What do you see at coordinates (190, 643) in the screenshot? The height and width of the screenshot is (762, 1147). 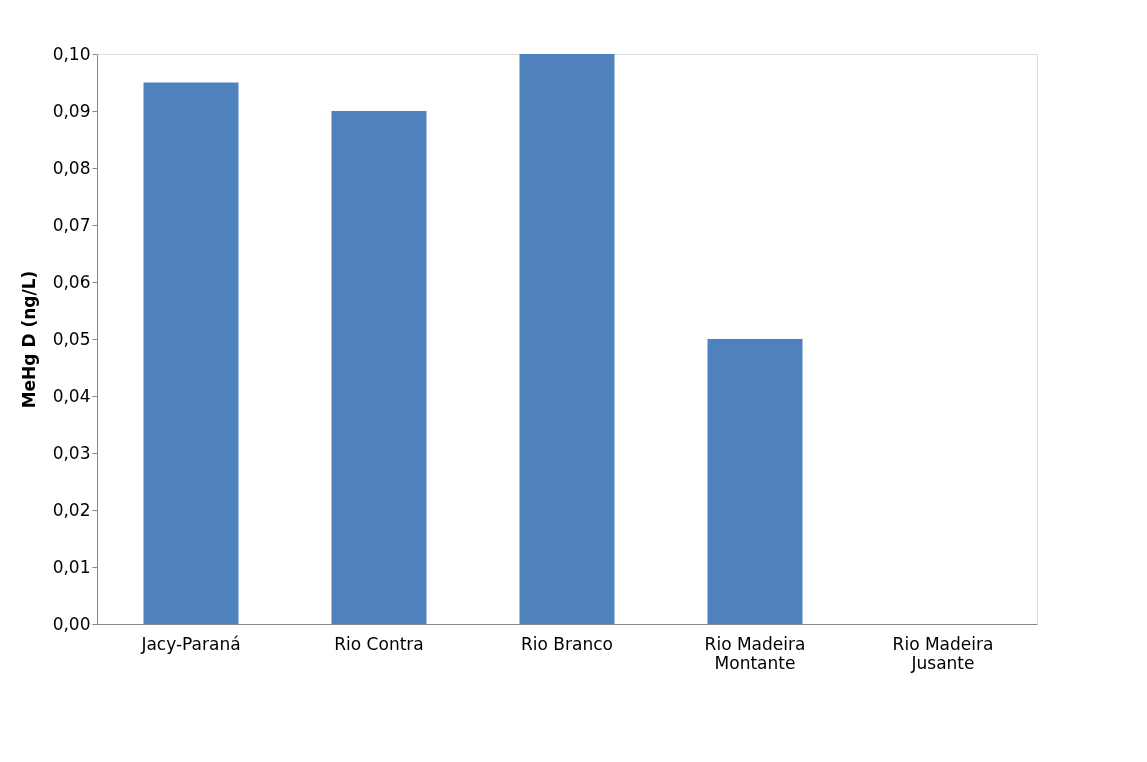 I see `x-tick-label: Jacy-Paraná` at bounding box center [190, 643].